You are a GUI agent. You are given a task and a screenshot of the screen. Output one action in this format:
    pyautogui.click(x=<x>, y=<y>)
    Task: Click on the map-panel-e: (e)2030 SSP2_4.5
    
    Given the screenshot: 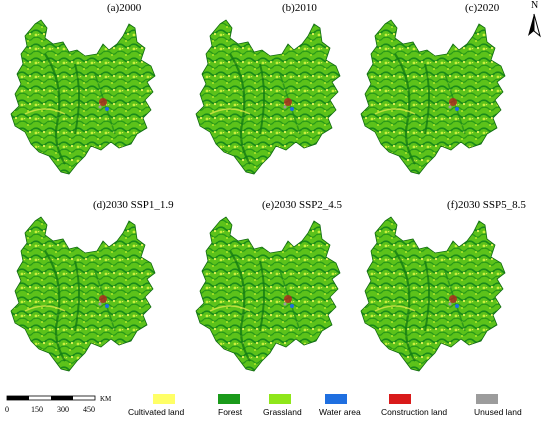 What is the action you would take?
    pyautogui.click(x=275, y=291)
    